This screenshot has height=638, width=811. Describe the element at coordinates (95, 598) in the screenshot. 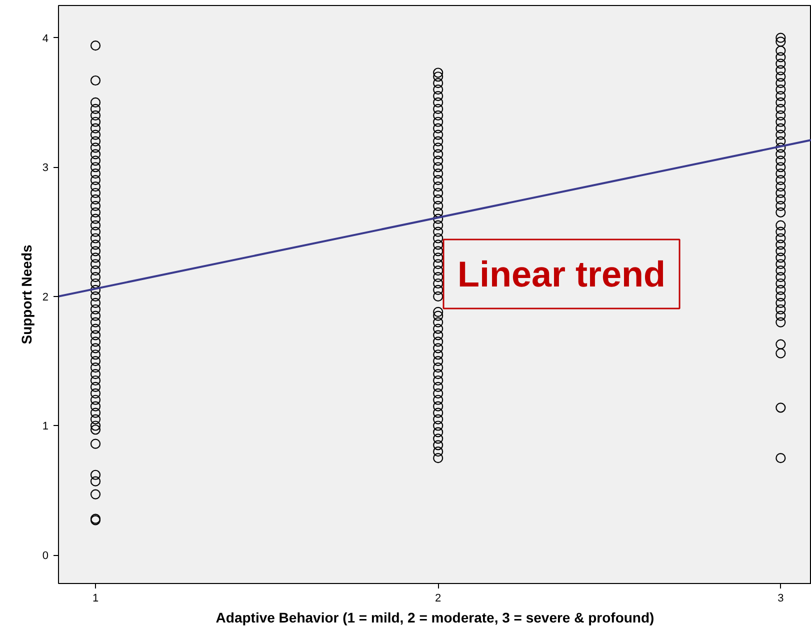

I see `x-tick-label: 1` at that location.